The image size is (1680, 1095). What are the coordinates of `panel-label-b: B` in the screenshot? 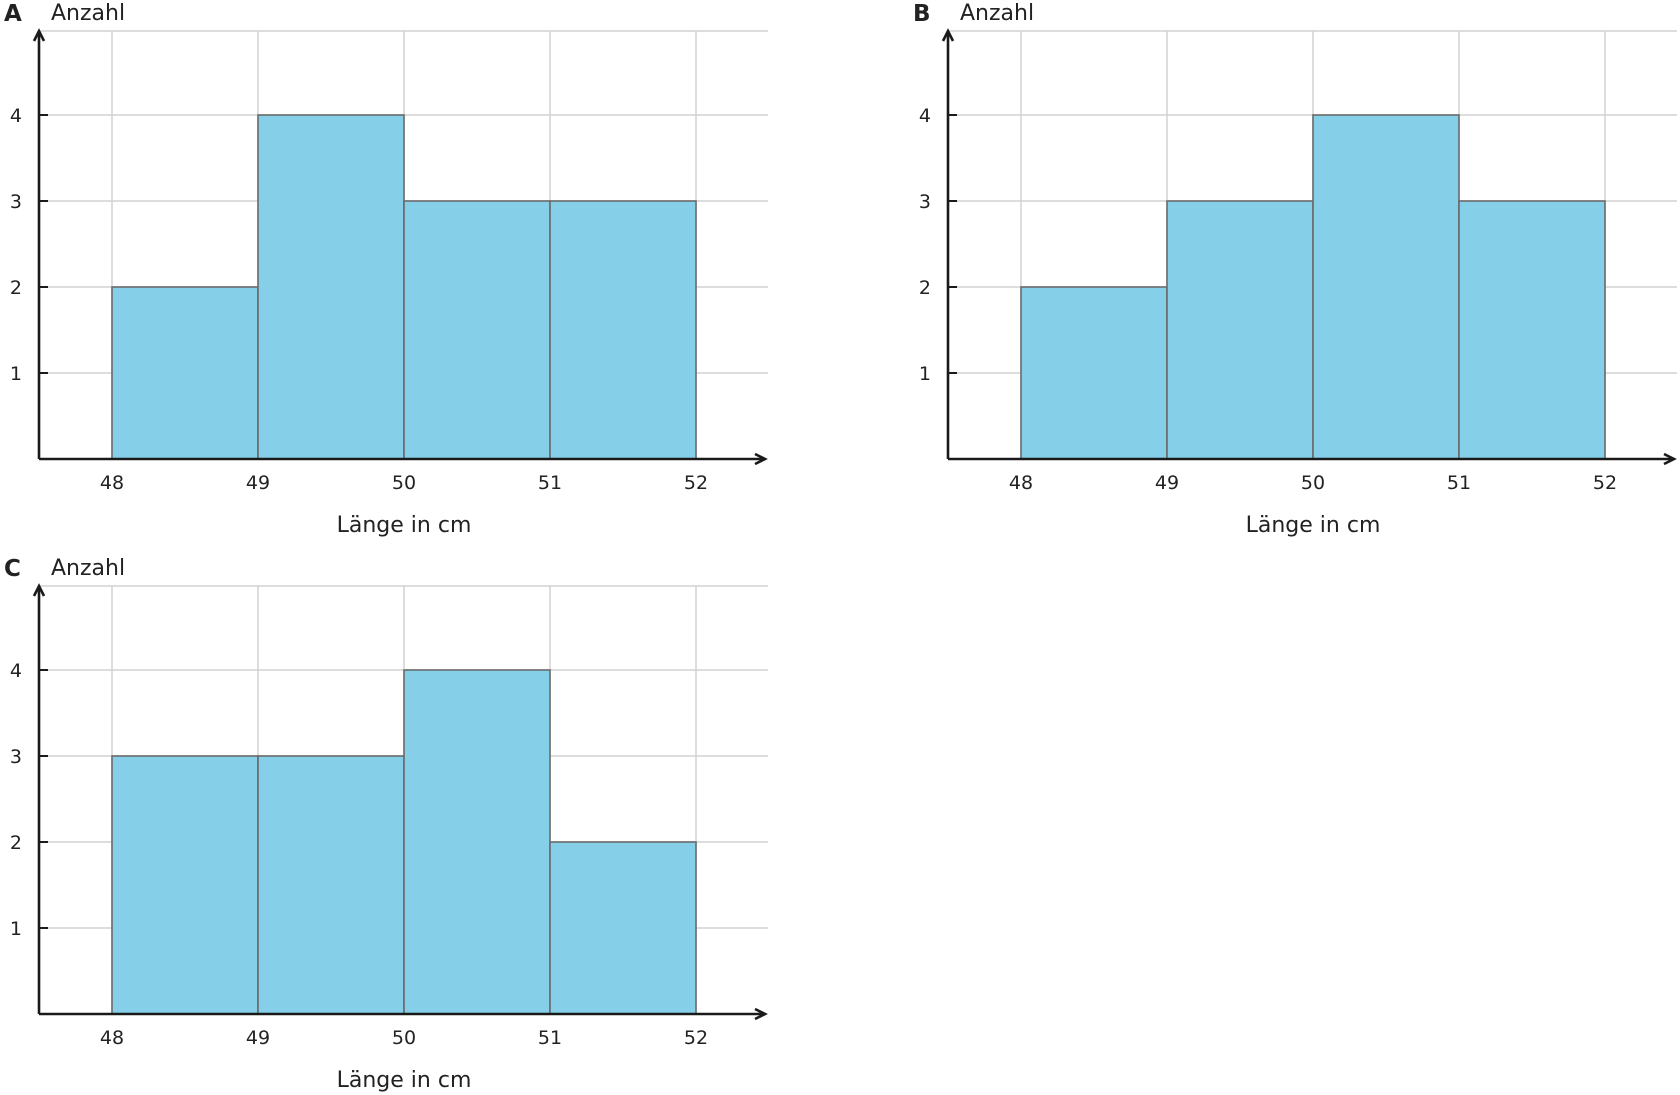 It's located at (922, 14).